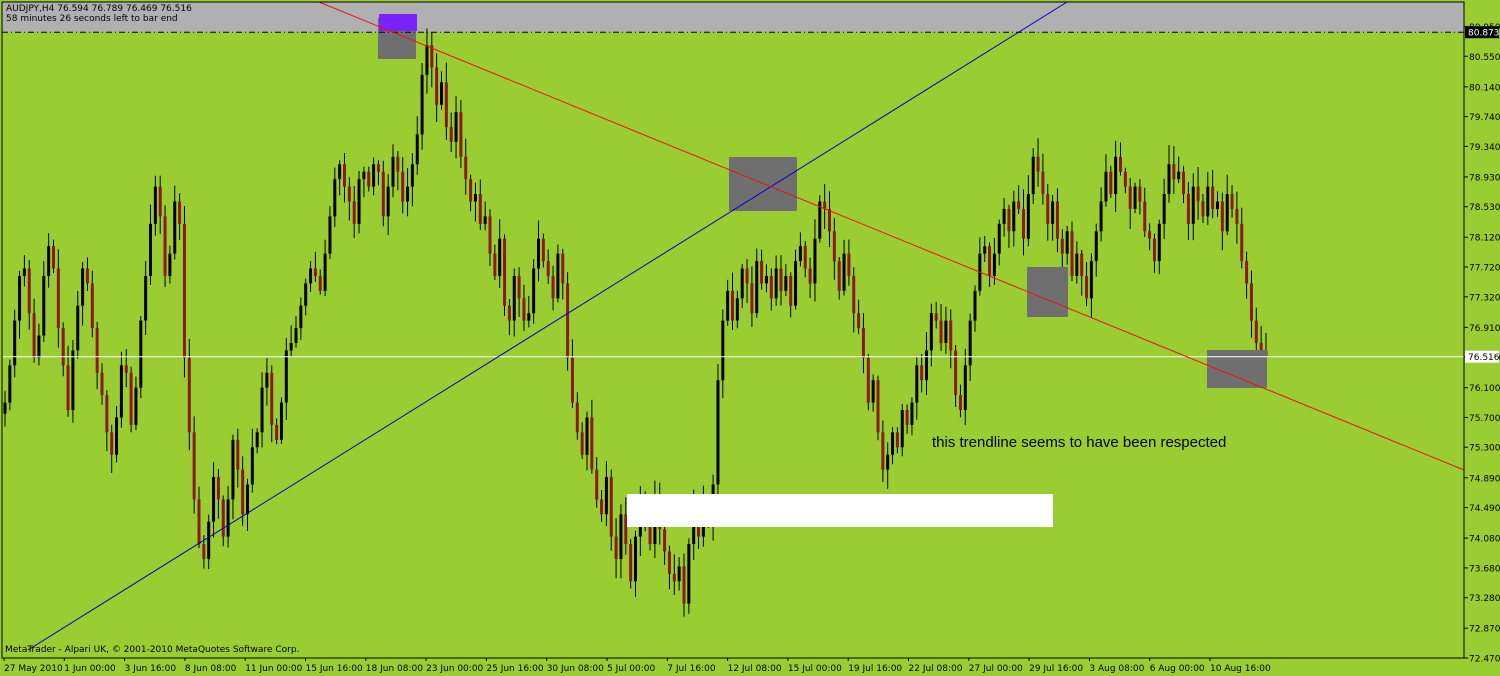  What do you see at coordinates (394, 669) in the screenshot?
I see `x-tick-label: 18 Jun 08:00` at bounding box center [394, 669].